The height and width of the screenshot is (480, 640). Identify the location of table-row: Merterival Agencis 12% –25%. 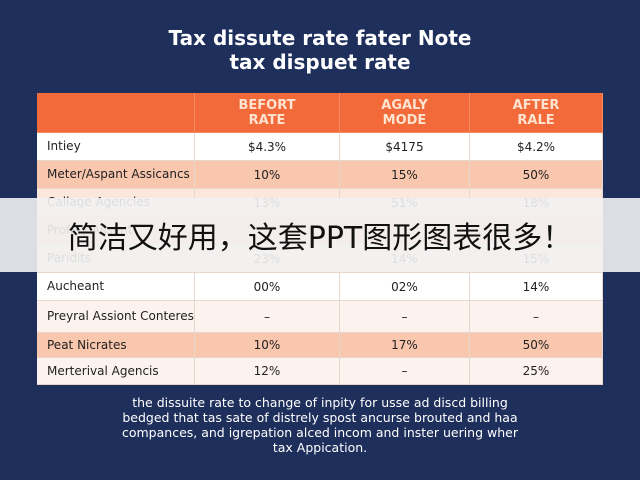
(320, 371).